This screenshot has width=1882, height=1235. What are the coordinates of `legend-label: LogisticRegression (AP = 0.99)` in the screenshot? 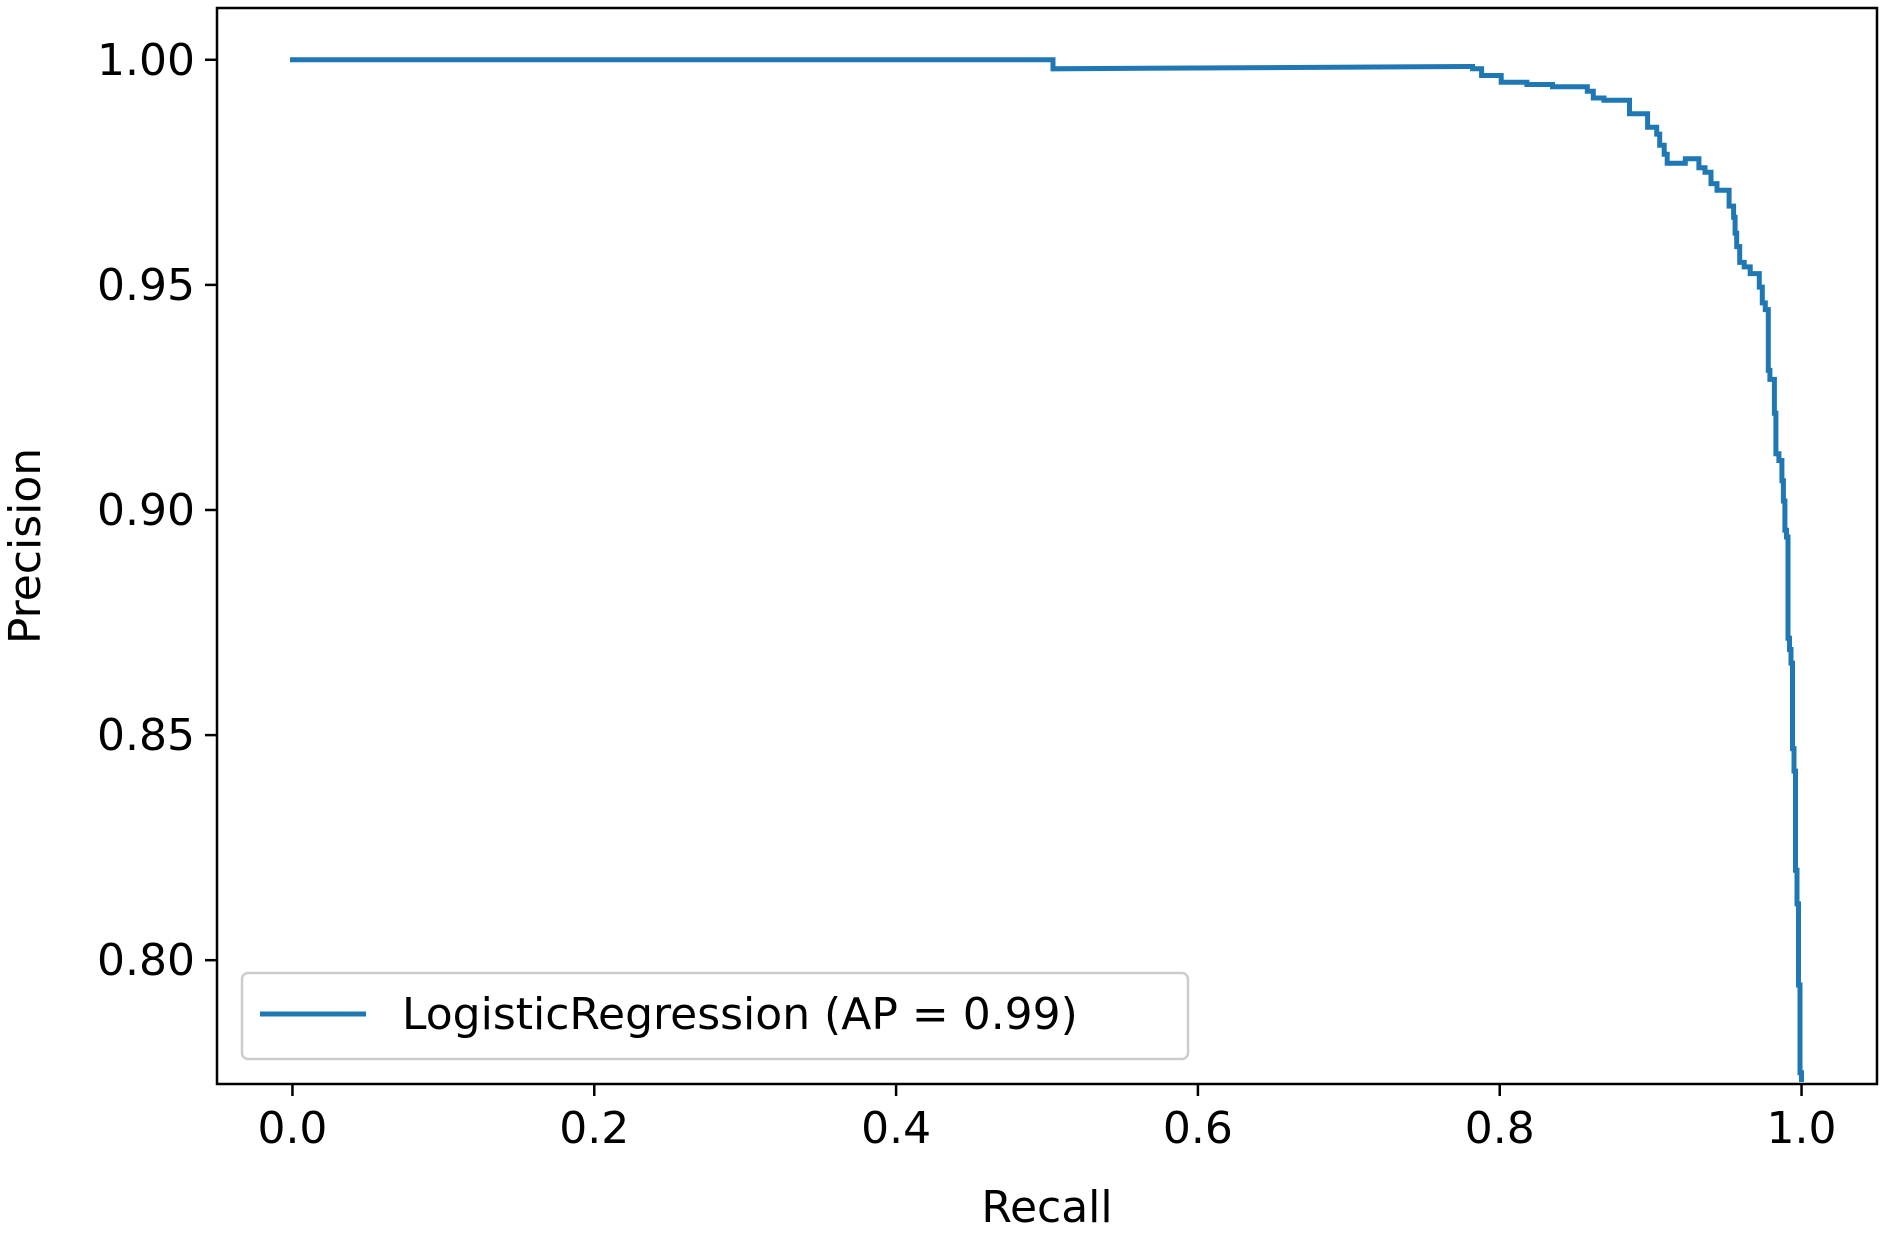 It's located at (740, 1014).